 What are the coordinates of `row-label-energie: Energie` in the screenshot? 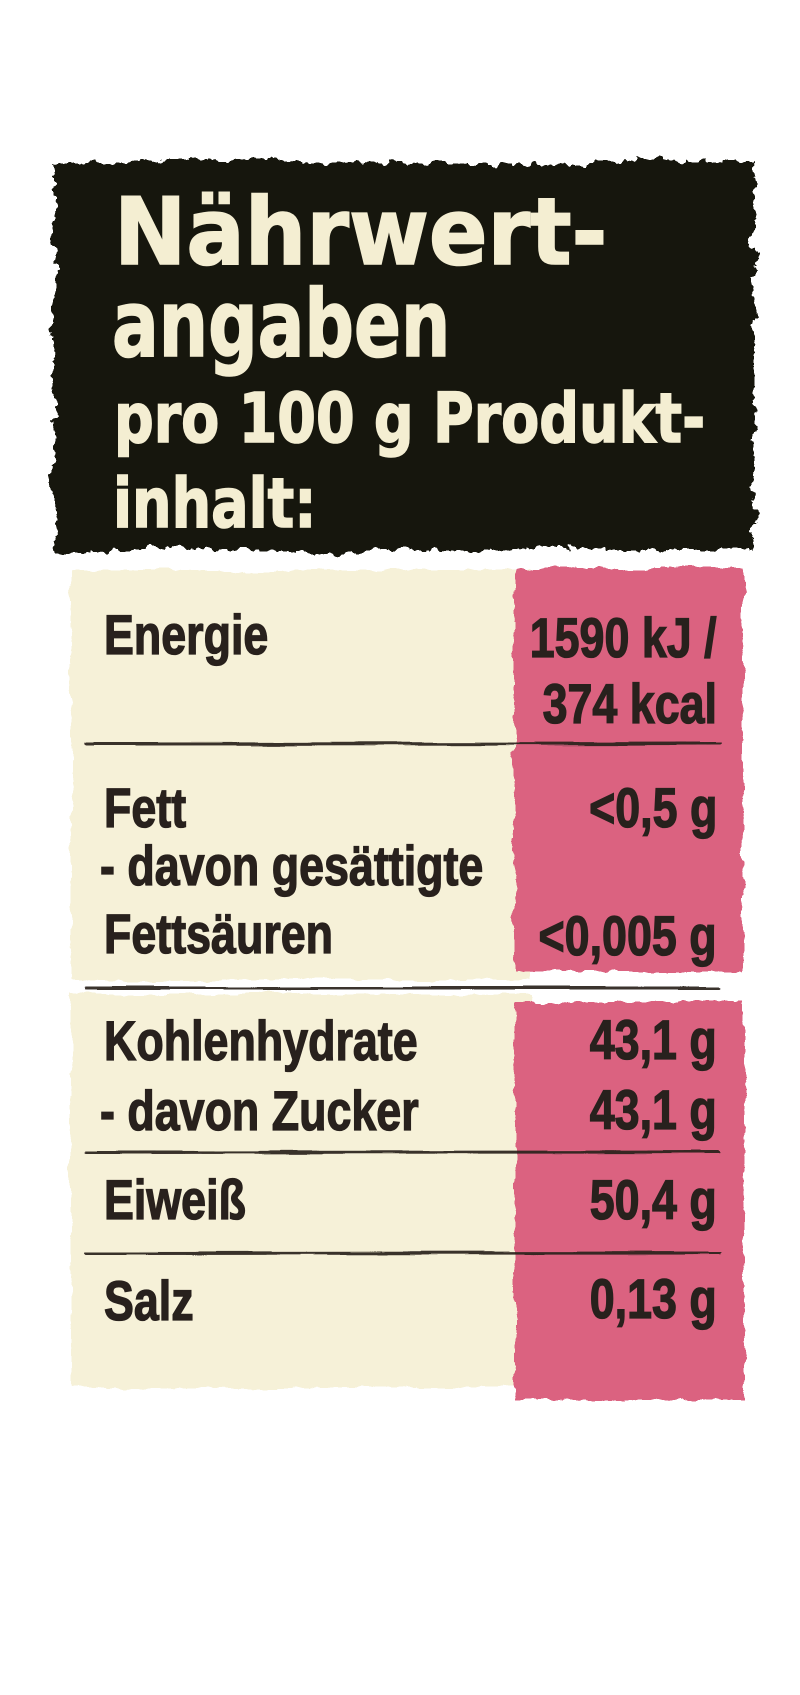 It's located at (186, 634).